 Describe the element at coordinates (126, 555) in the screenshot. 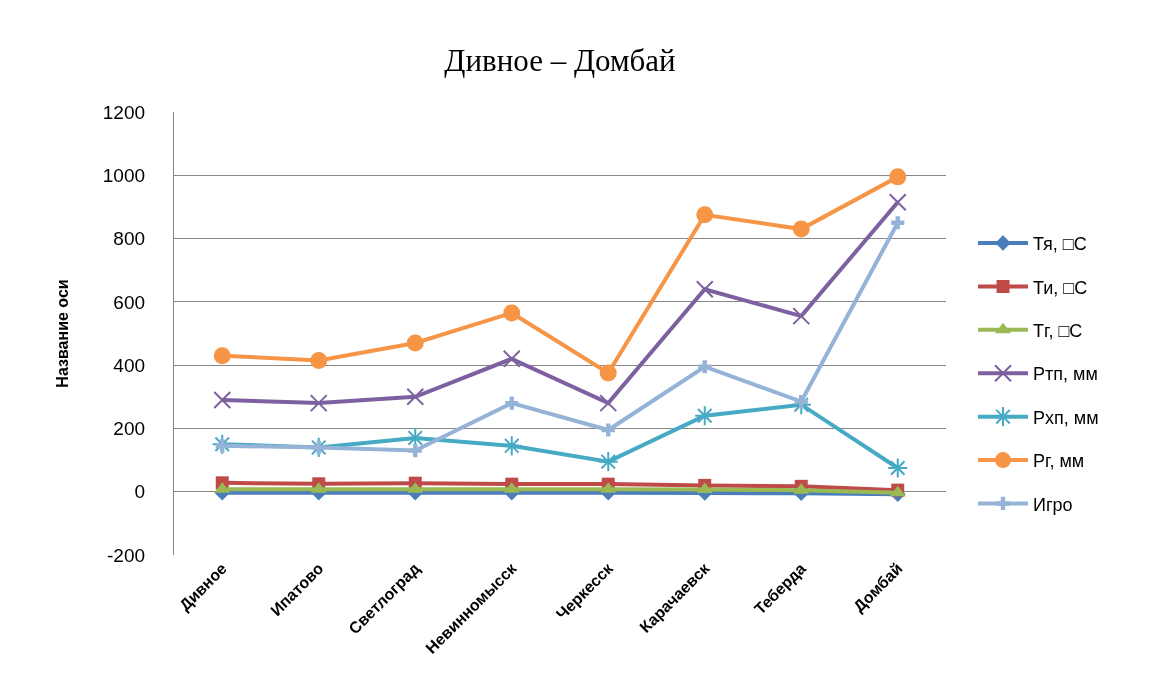

I see `y-tick-label: -200` at that location.